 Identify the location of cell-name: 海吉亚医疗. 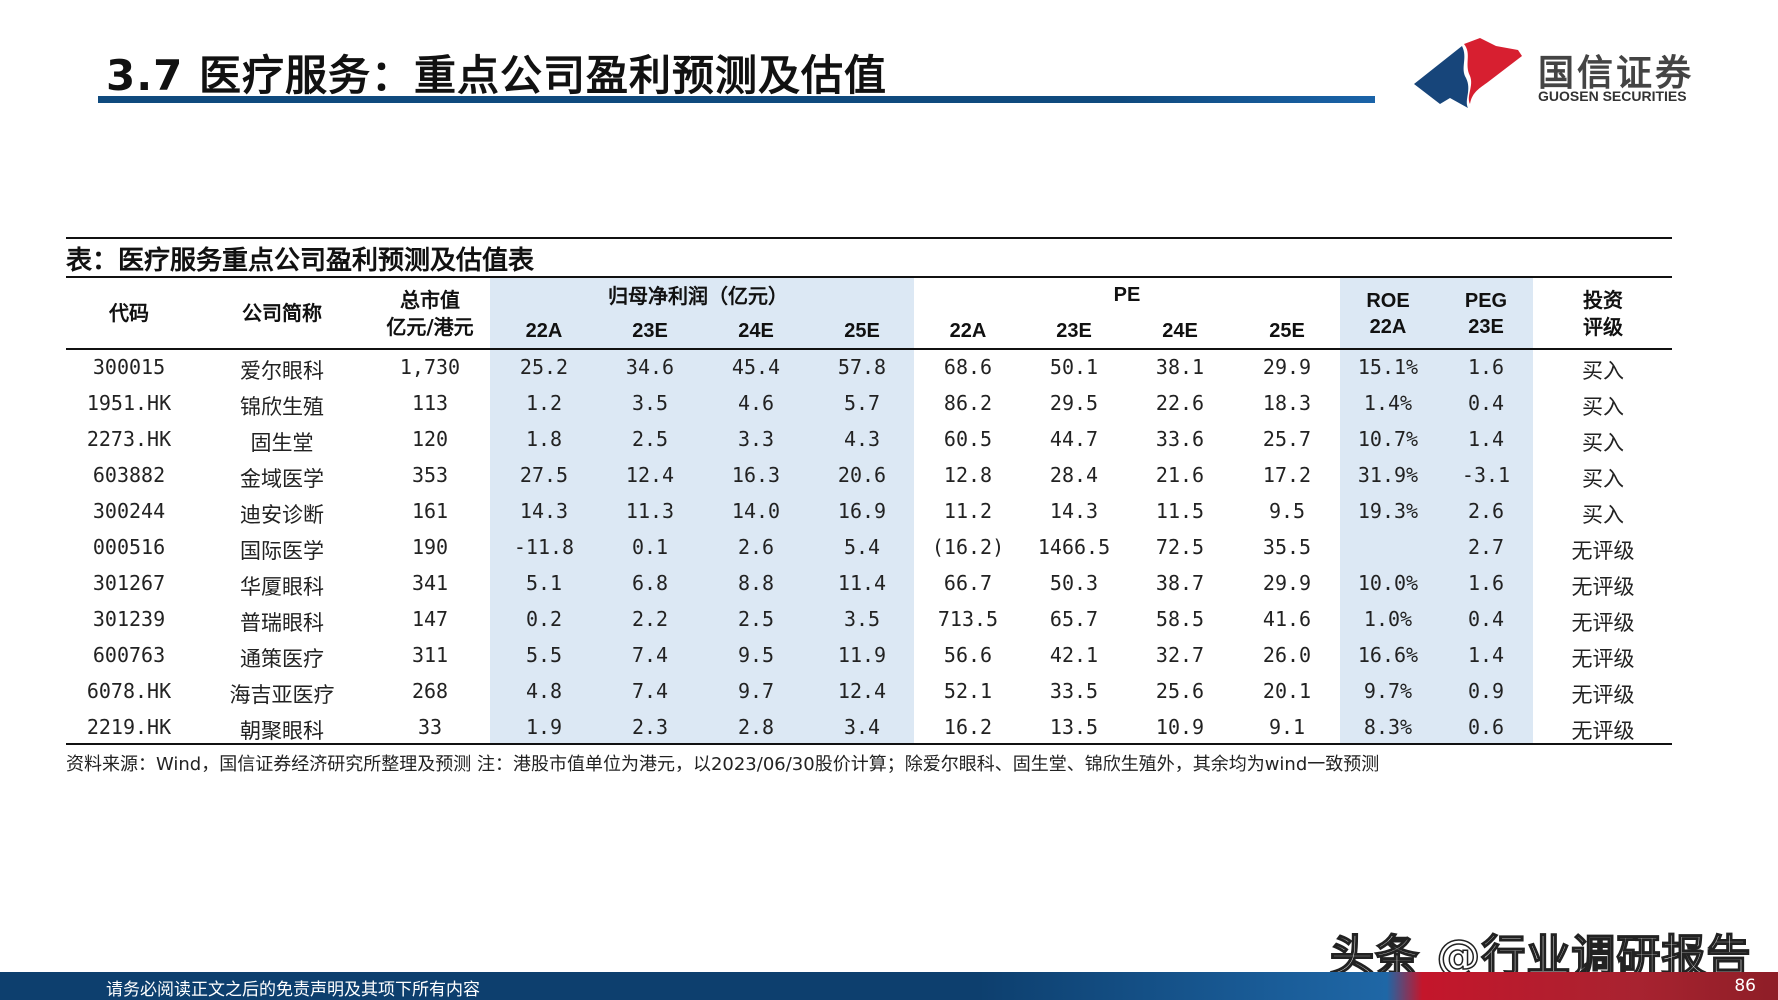
(282, 695).